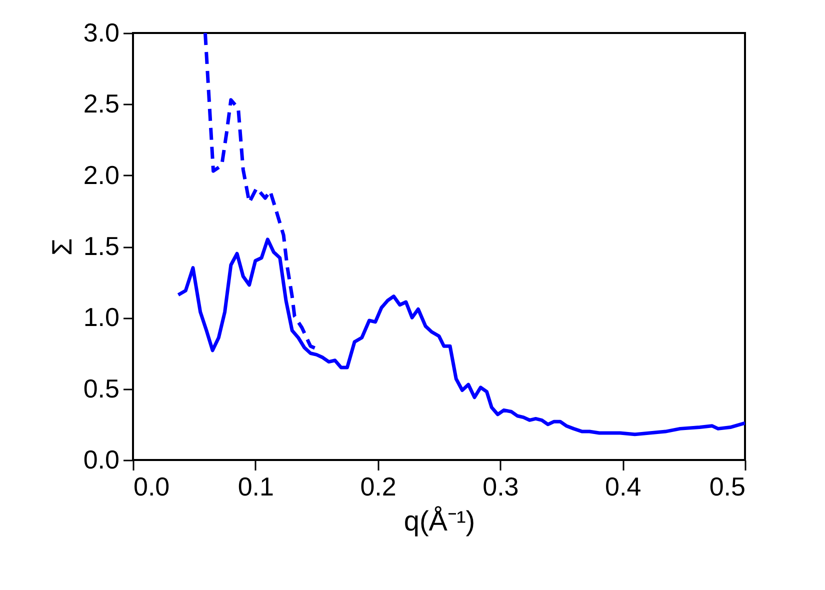 Image resolution: width=825 pixels, height=590 pixels. I want to click on y-tick-label: 1.5, so click(101, 246).